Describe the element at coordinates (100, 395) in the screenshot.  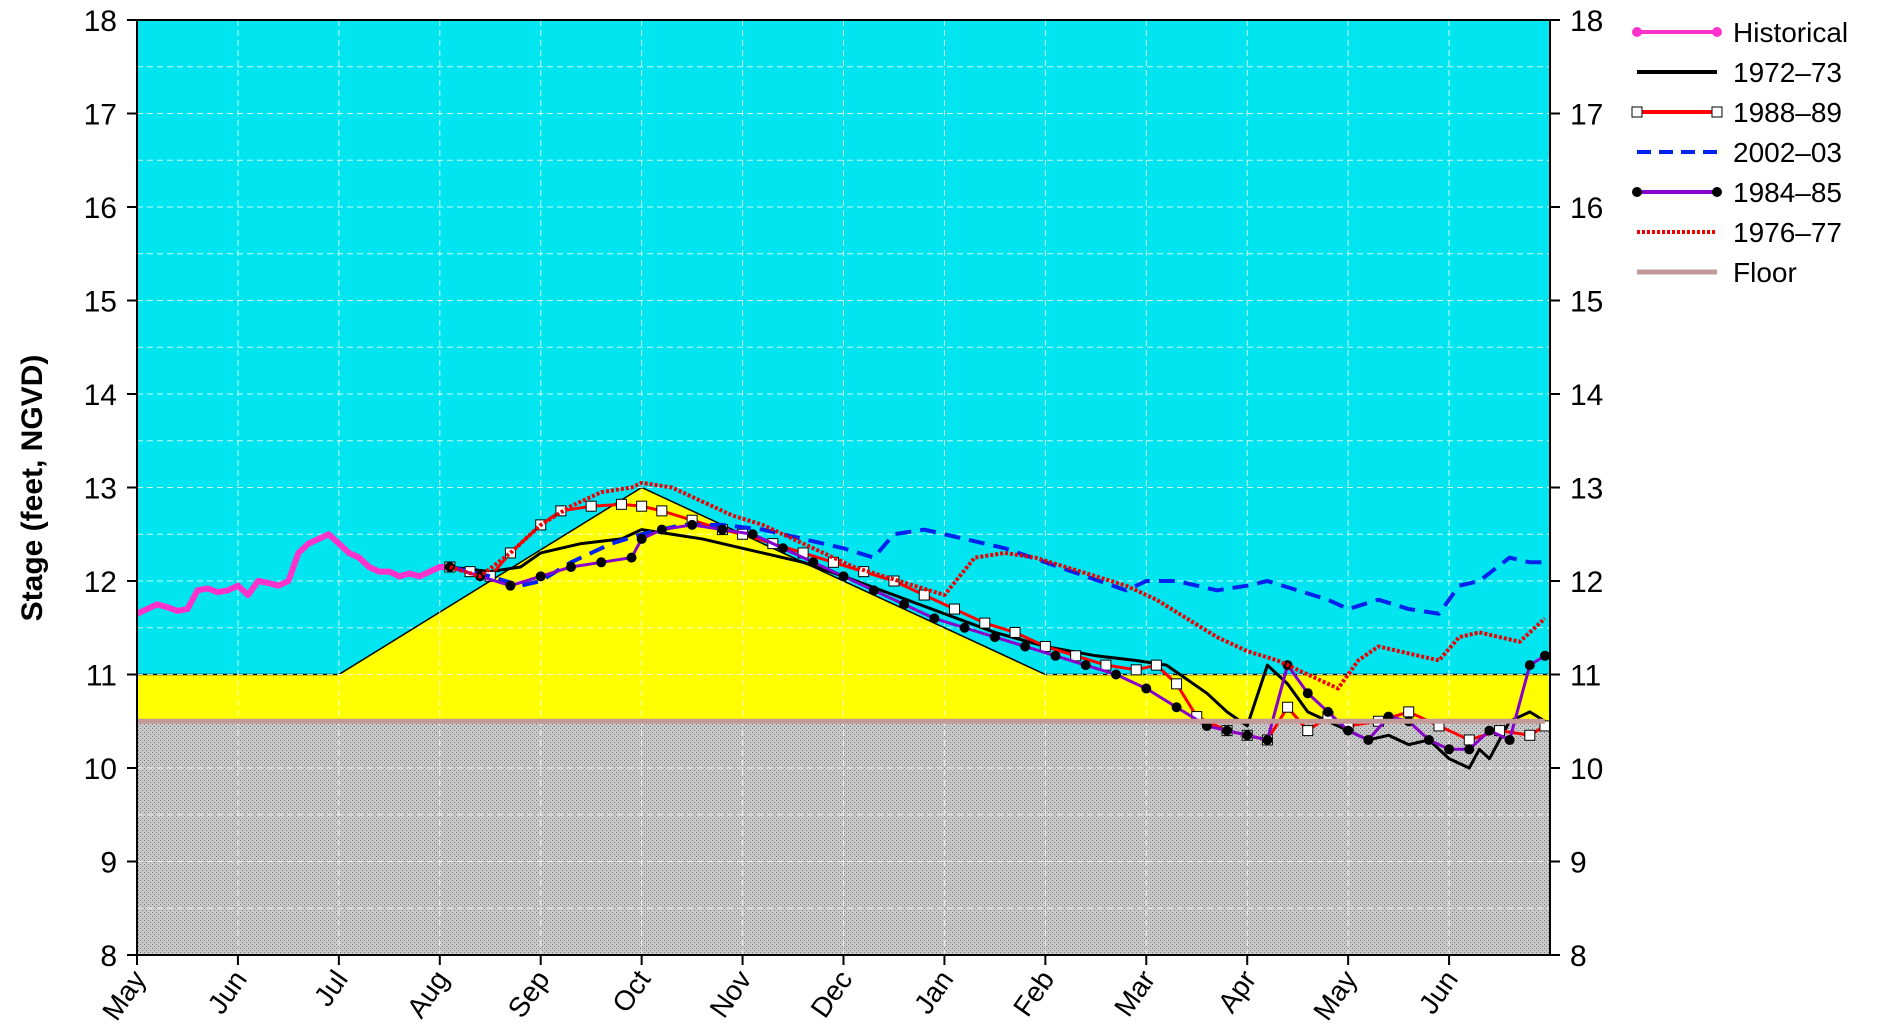
I see `y-tick-label: 14` at that location.